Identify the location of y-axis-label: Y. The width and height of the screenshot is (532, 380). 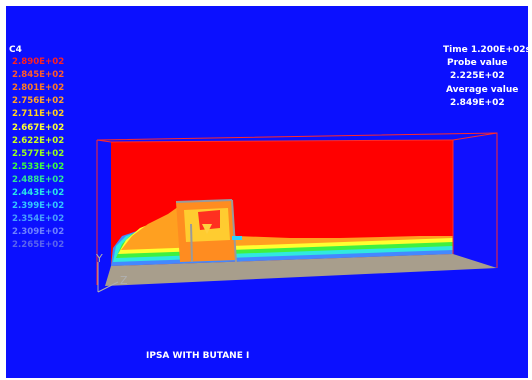
(99, 258).